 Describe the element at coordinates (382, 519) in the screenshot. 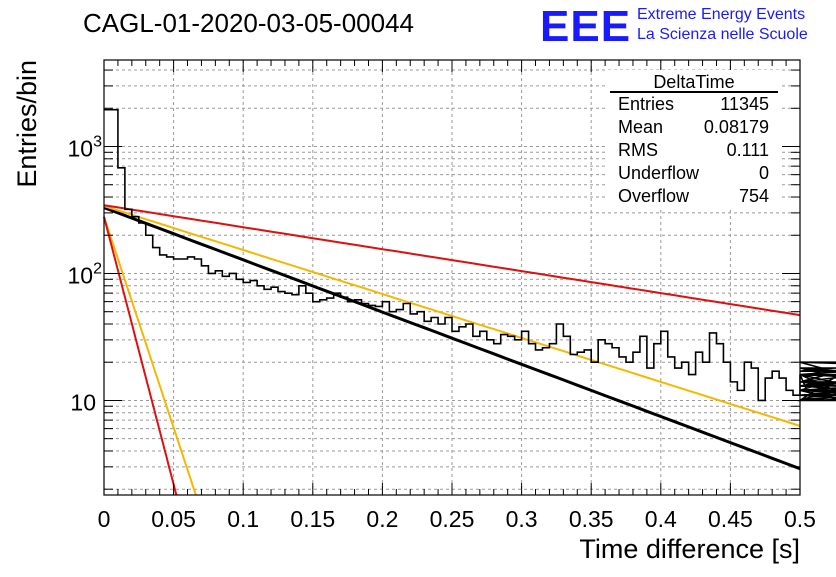

I see `x-tick-label: 0.2` at that location.